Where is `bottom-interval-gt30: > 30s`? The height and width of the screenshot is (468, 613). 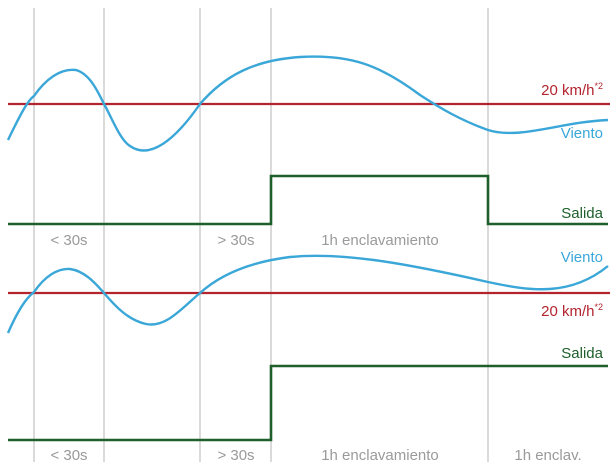 bottom-interval-gt30: > 30s is located at coordinates (235, 455).